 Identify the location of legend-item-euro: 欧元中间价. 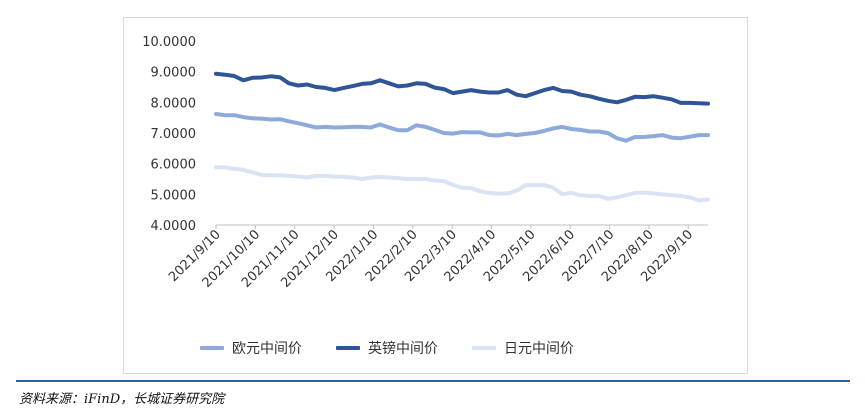
(251, 348).